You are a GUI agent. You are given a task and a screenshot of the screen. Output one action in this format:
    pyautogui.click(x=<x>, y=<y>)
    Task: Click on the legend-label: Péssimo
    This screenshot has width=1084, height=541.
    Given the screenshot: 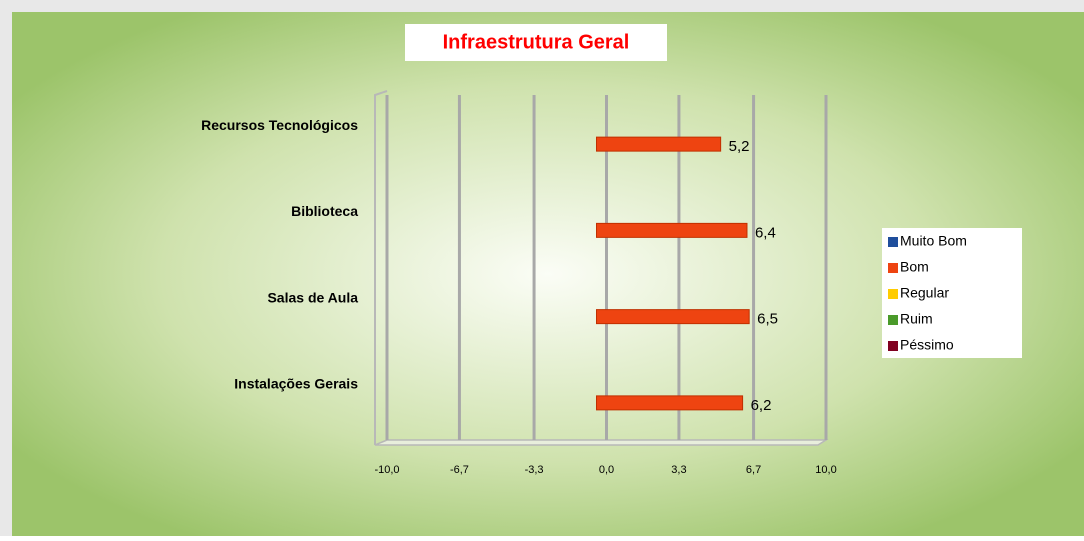 What is the action you would take?
    pyautogui.click(x=927, y=345)
    